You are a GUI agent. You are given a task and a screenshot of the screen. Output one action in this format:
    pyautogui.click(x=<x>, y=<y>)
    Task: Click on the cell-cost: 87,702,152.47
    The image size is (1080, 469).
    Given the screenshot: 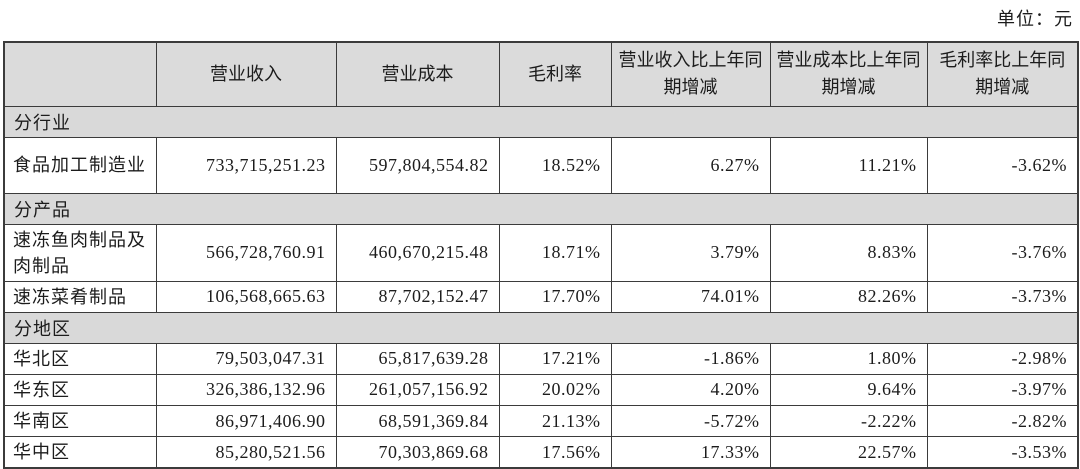 What is the action you would take?
    pyautogui.click(x=417, y=296)
    